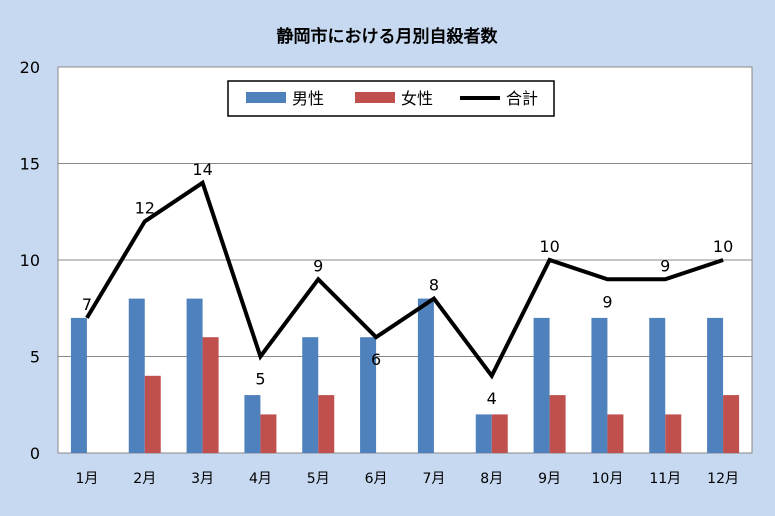  Describe the element at coordinates (318, 479) in the screenshot. I see `x-tick-label: 5月` at that location.